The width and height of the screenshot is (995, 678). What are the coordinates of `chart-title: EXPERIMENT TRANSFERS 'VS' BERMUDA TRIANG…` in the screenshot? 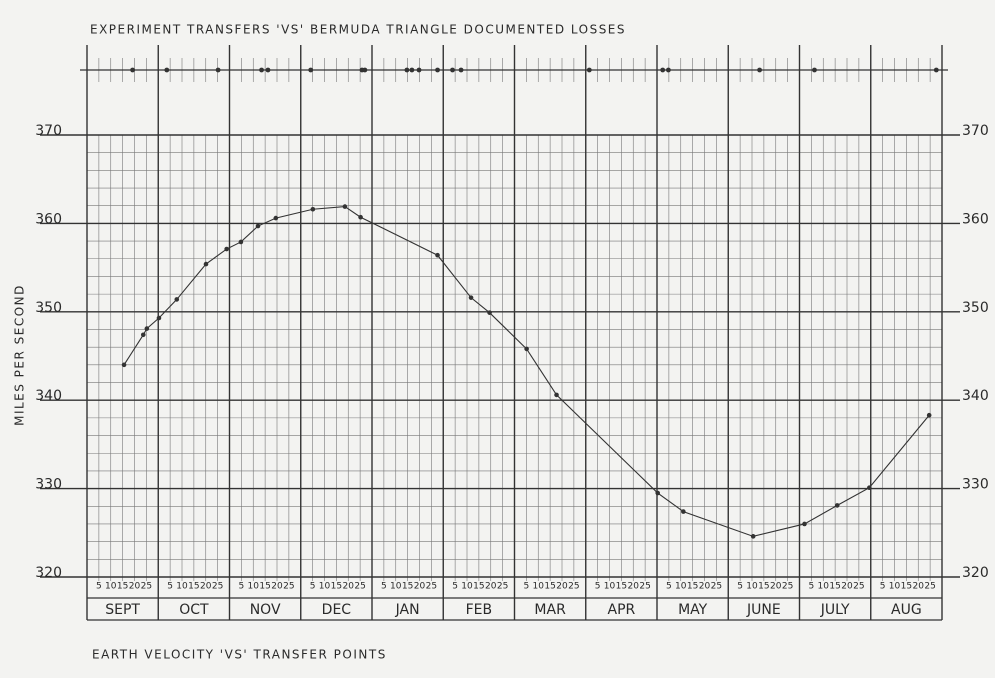 It's located at (358, 30).